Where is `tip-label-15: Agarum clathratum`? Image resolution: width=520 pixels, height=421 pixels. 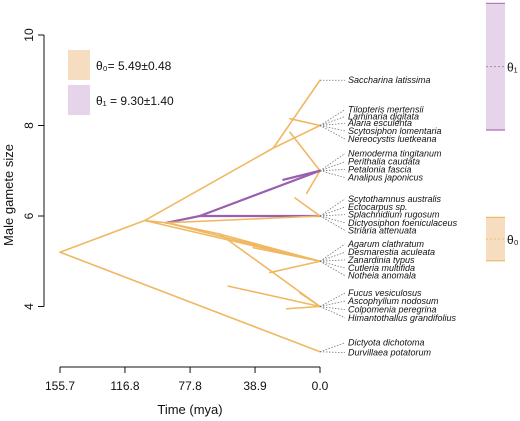 tip-label-15: Agarum clathratum is located at coordinates (386, 244).